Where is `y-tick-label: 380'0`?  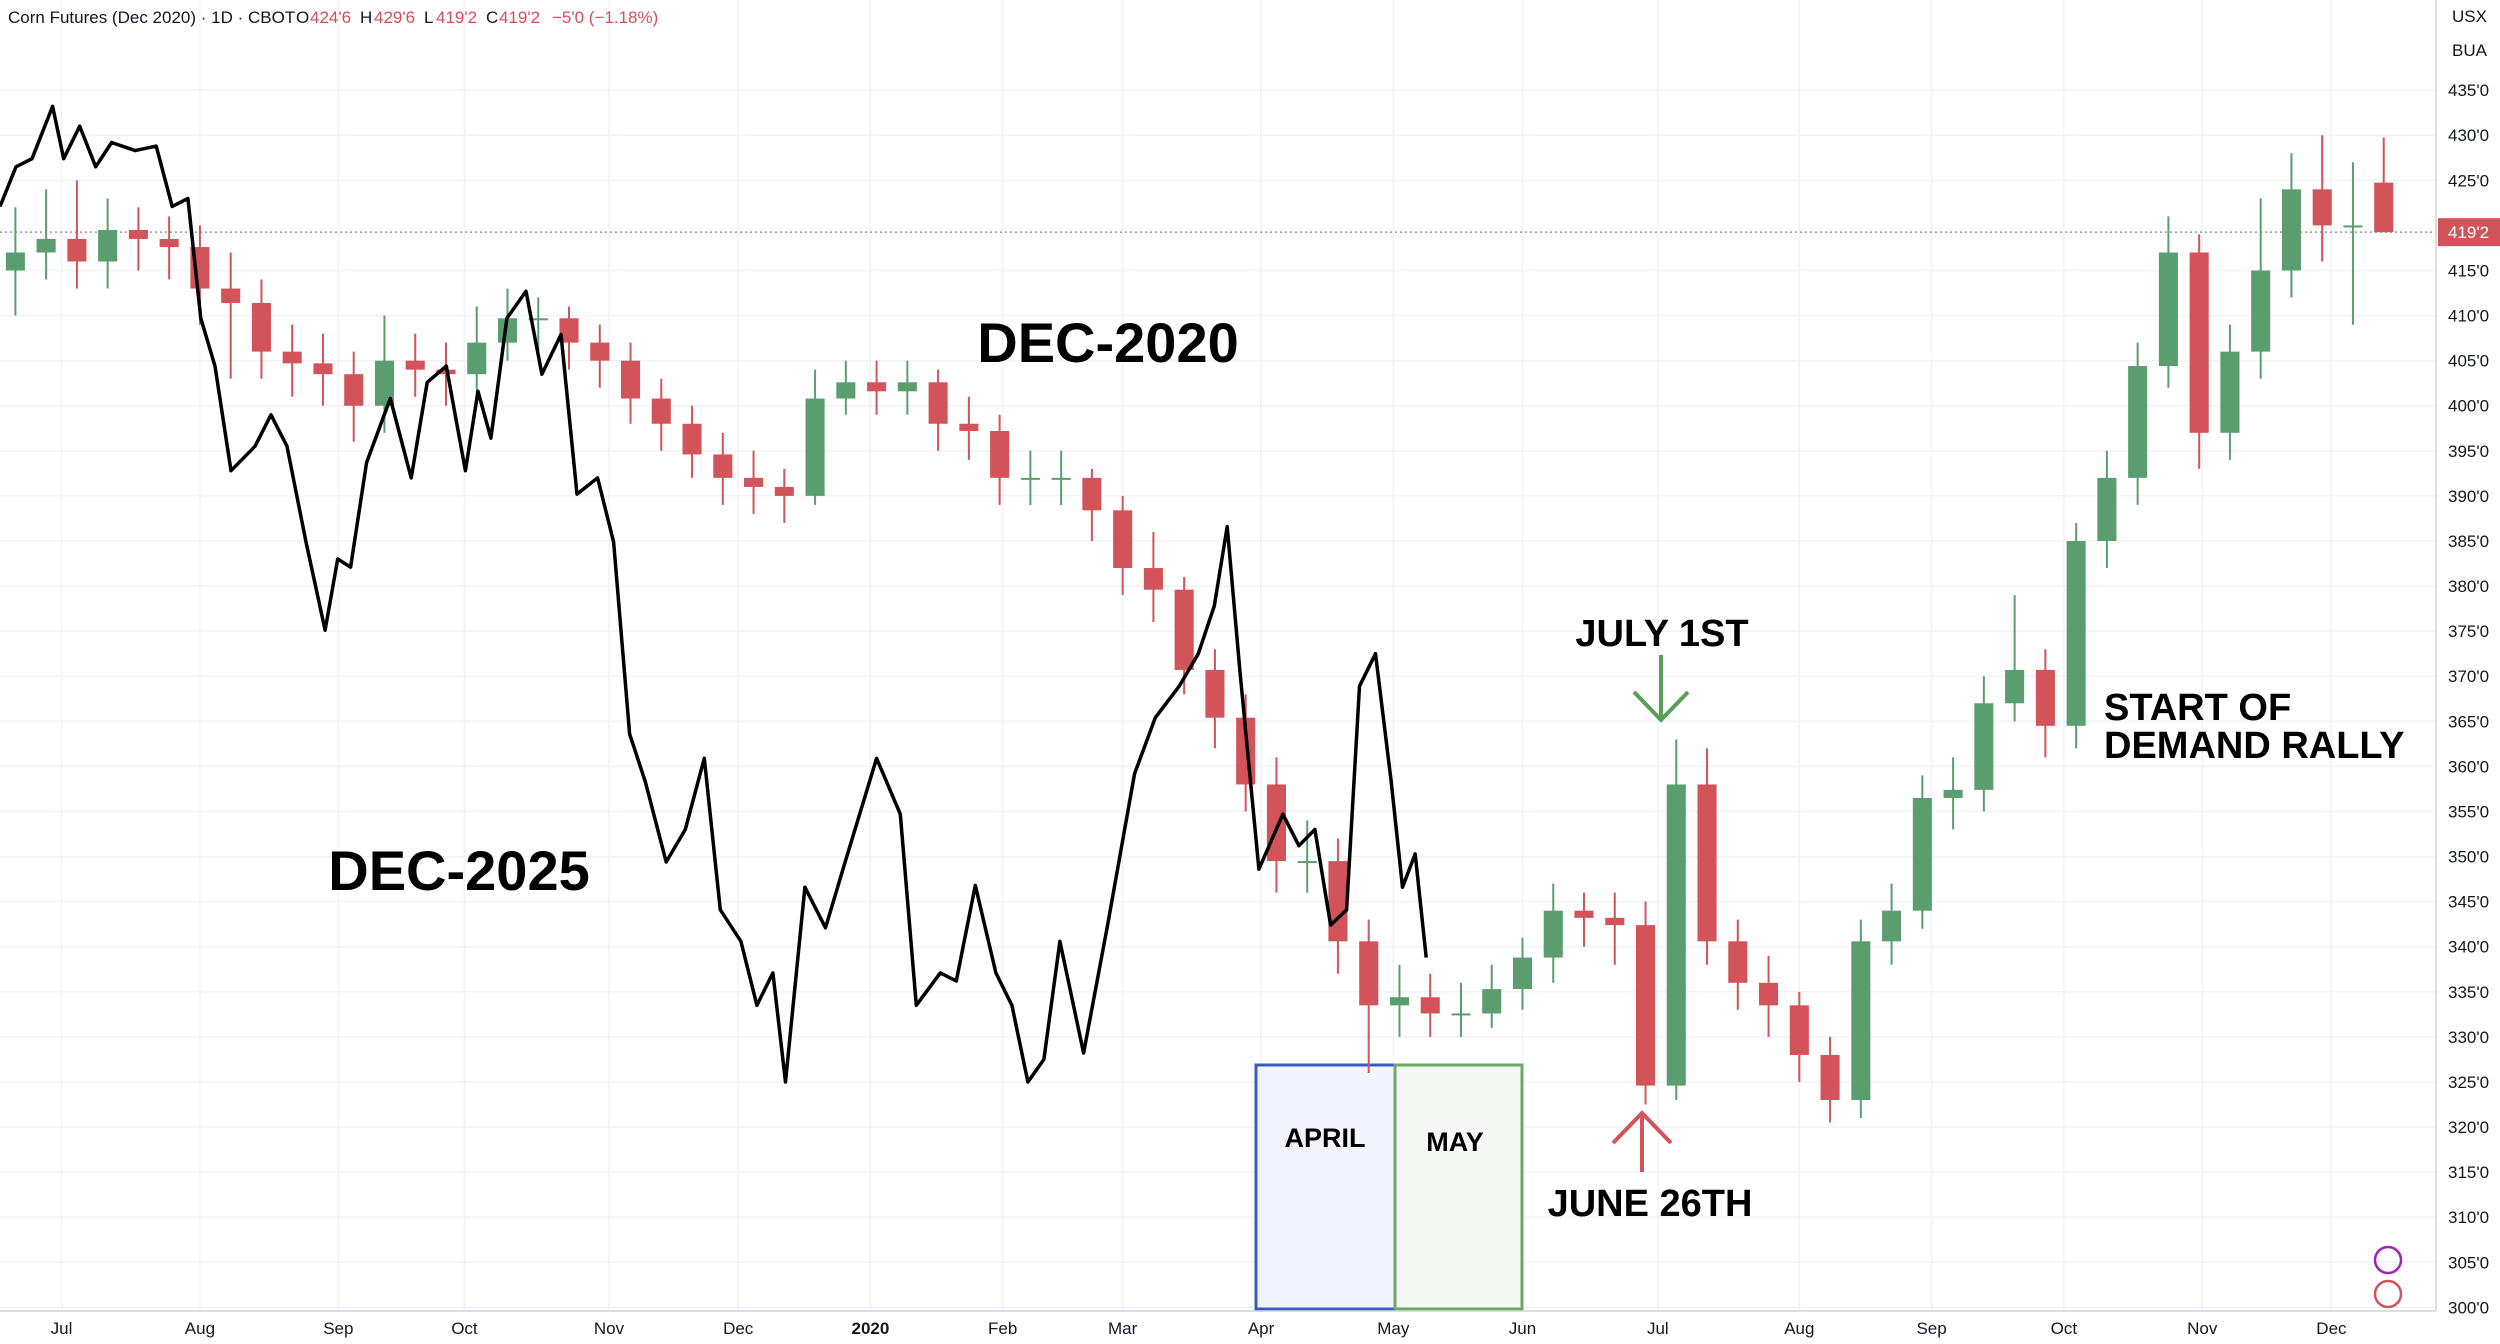 y-tick-label: 380'0 is located at coordinates (2468, 586).